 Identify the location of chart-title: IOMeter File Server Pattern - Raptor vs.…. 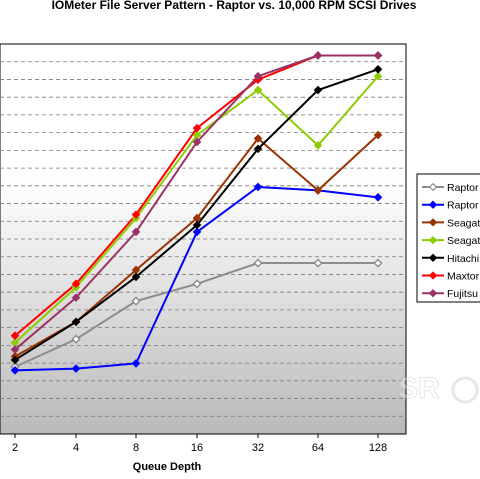
(234, 6).